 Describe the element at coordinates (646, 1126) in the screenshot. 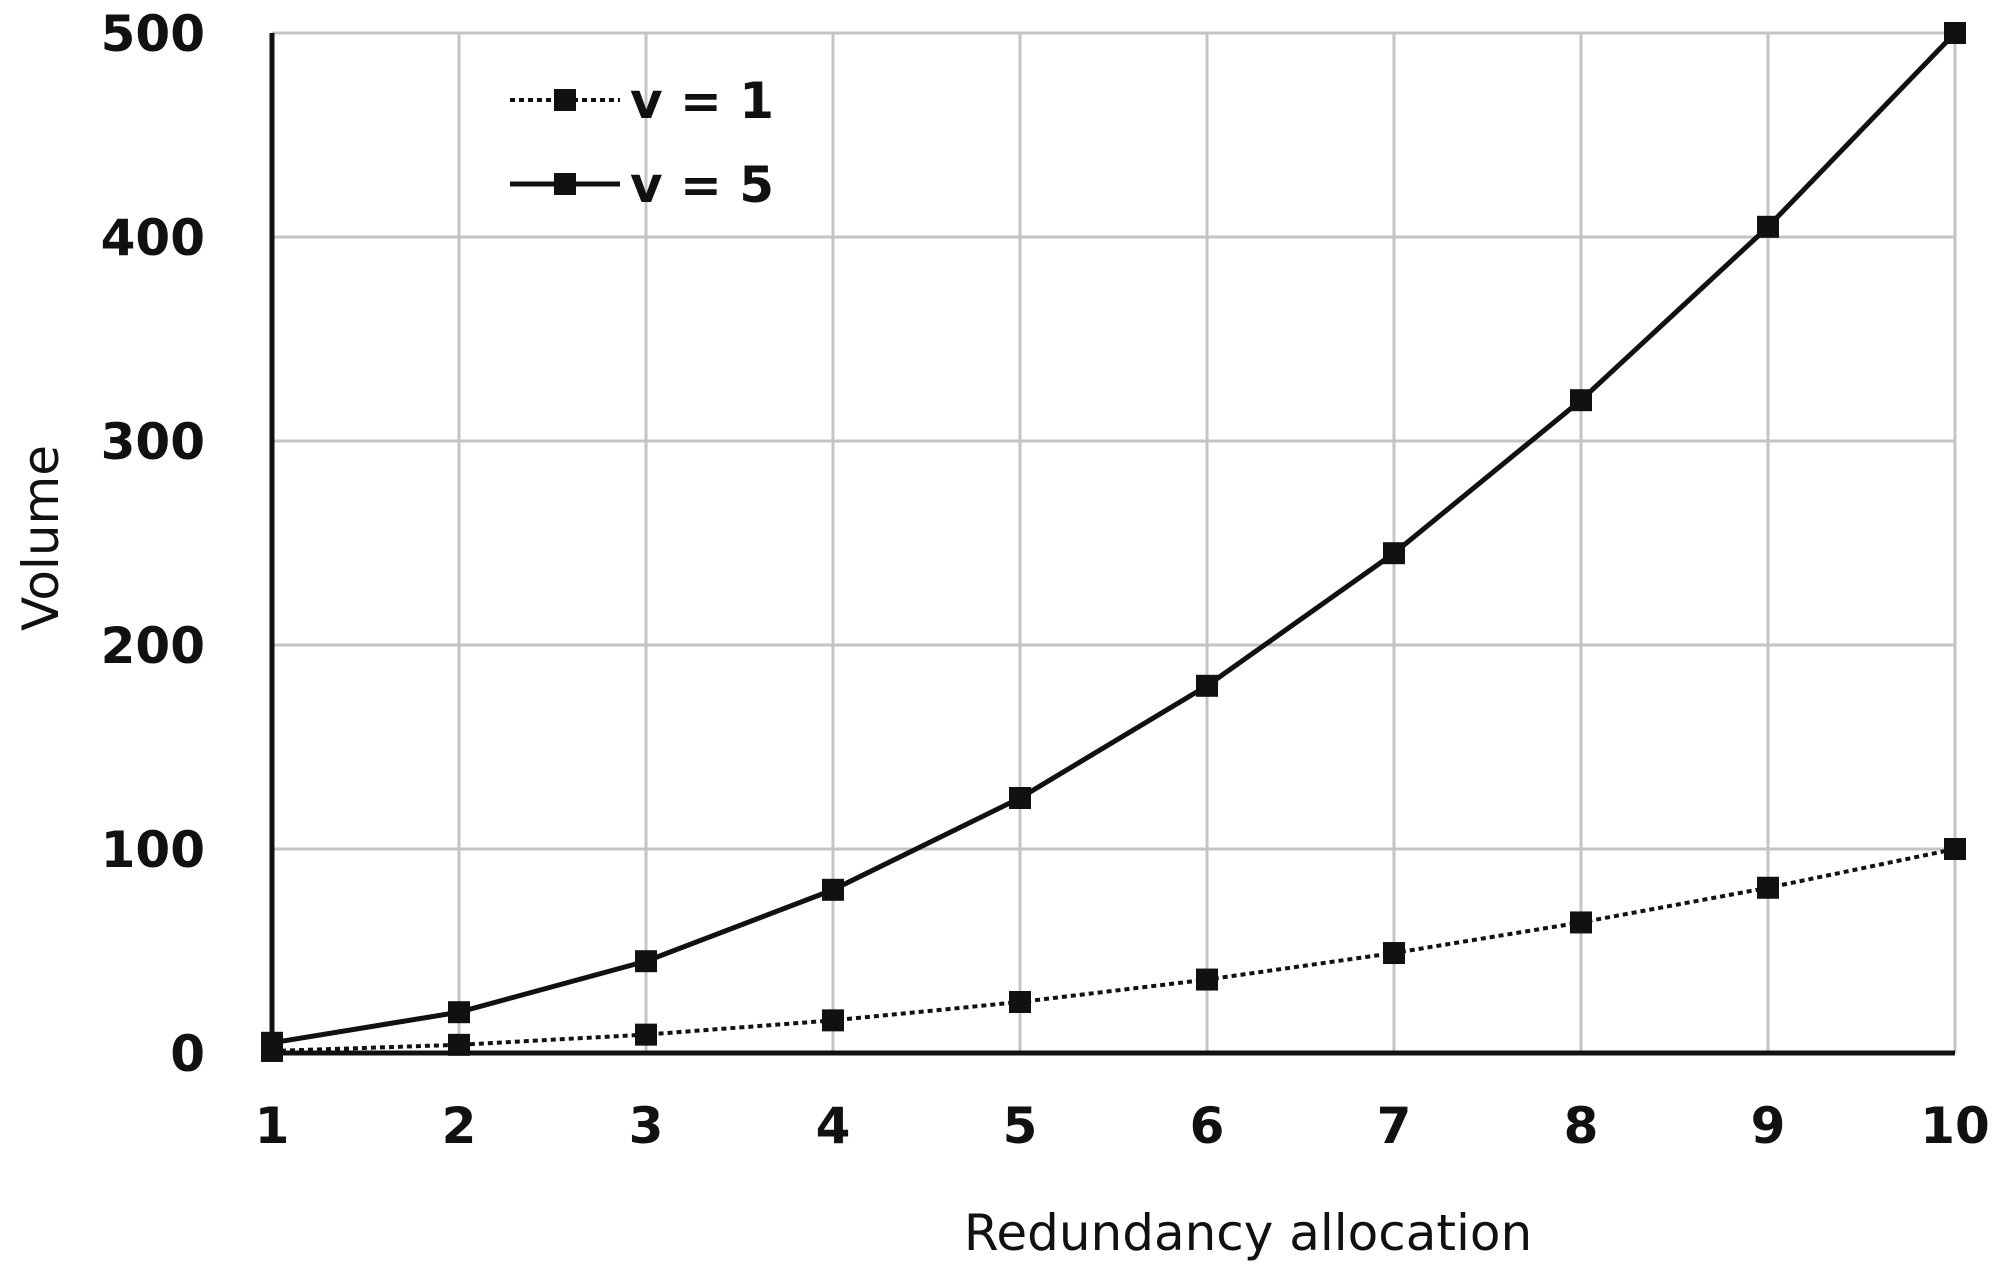

I see `x-tick-label: 3` at that location.